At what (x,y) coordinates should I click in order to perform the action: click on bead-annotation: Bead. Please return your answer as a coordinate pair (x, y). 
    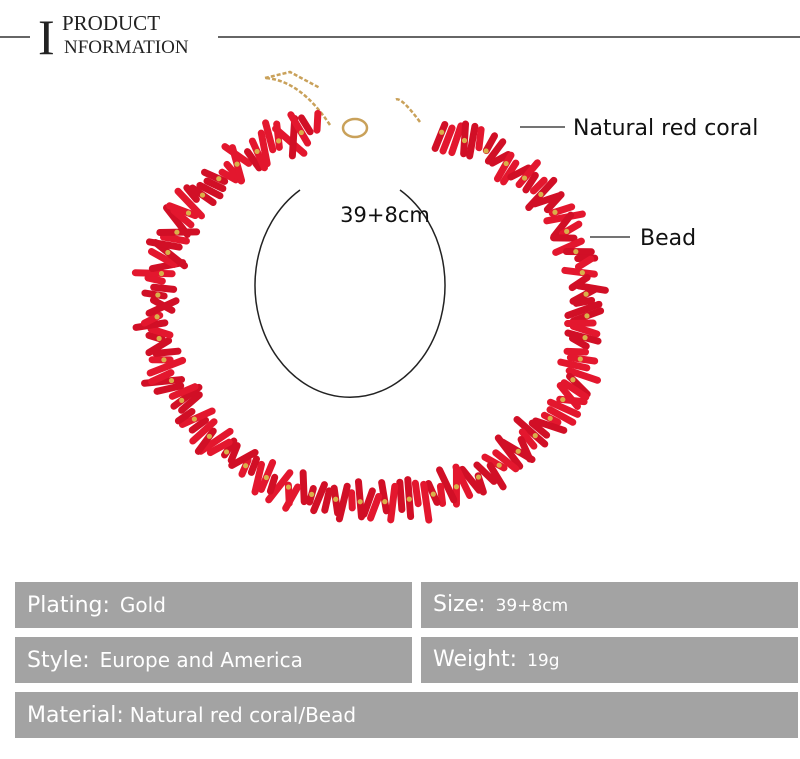
    Looking at the image, I should click on (668, 238).